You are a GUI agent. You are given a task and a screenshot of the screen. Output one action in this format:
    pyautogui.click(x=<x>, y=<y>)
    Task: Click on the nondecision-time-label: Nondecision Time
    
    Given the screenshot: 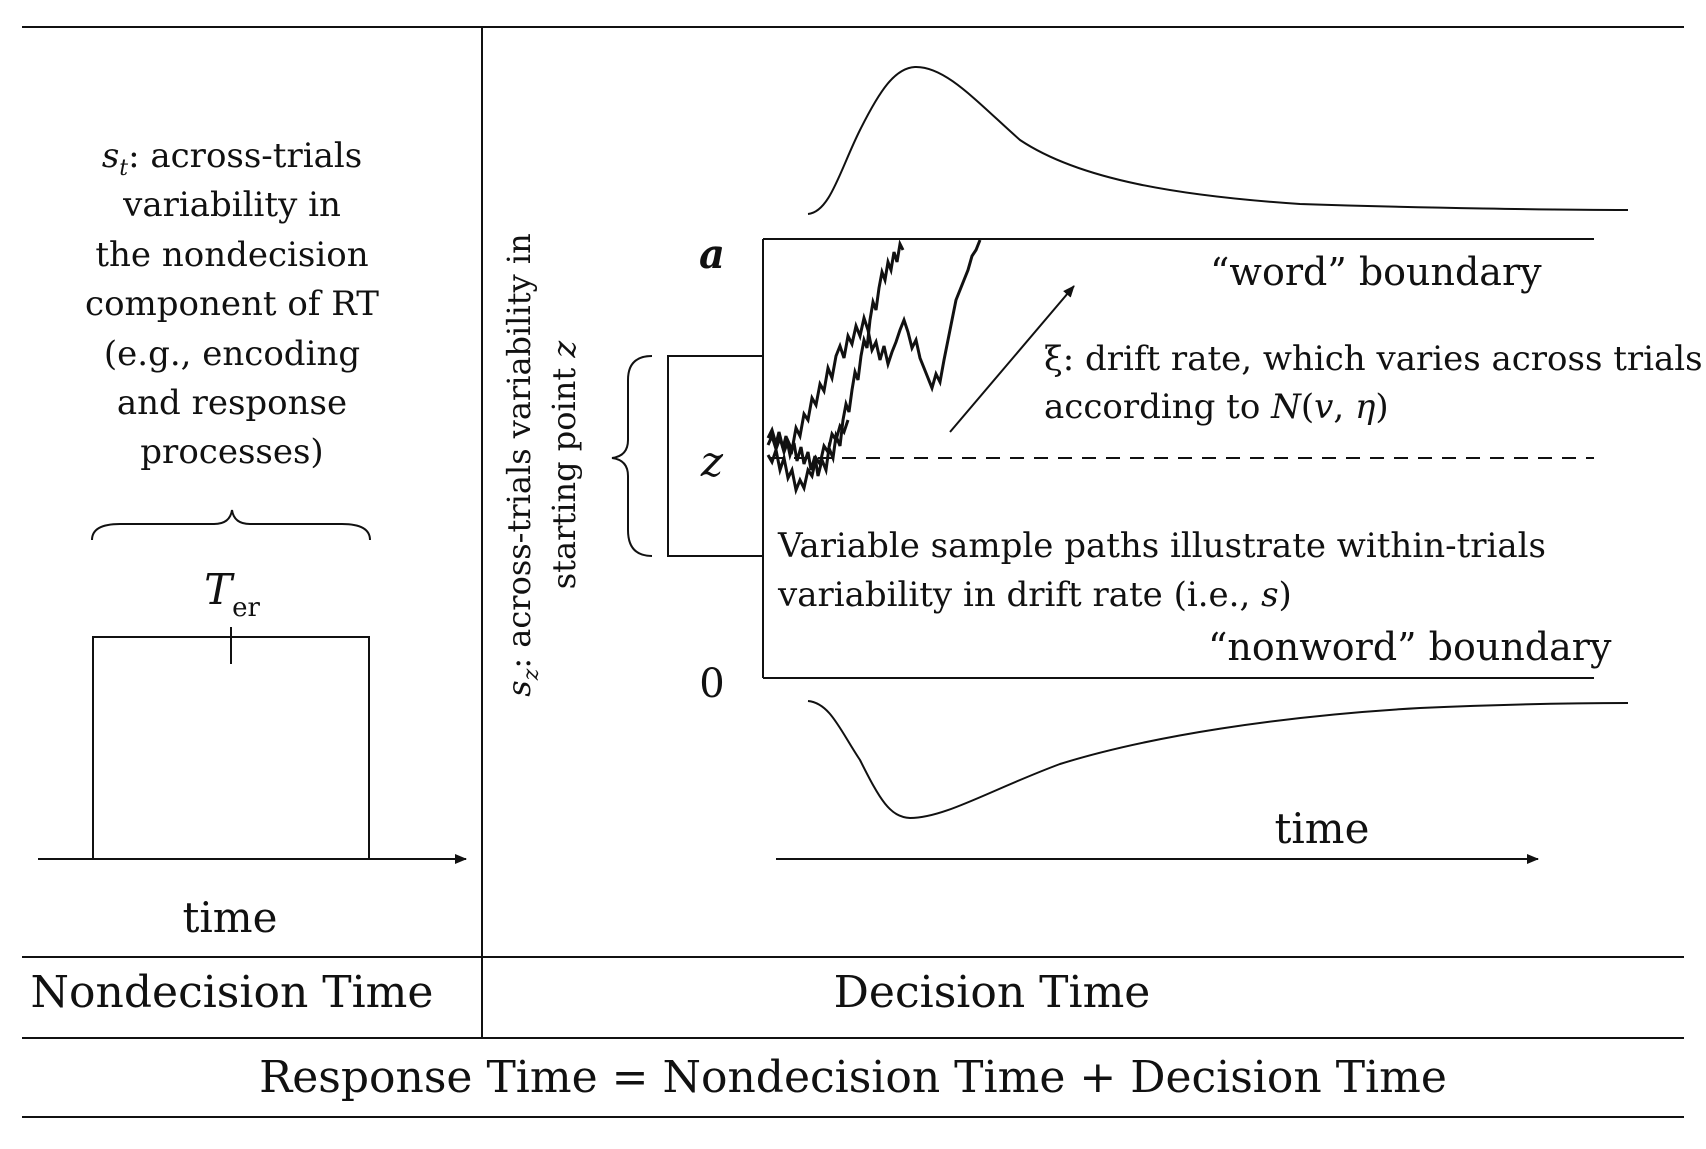 What is the action you would take?
    pyautogui.click(x=232, y=992)
    